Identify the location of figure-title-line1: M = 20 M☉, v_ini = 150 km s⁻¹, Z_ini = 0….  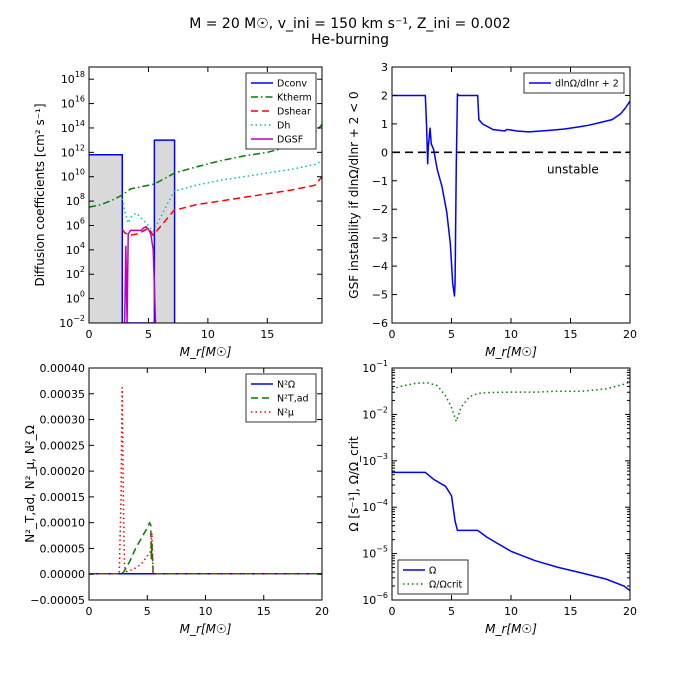
(350, 24).